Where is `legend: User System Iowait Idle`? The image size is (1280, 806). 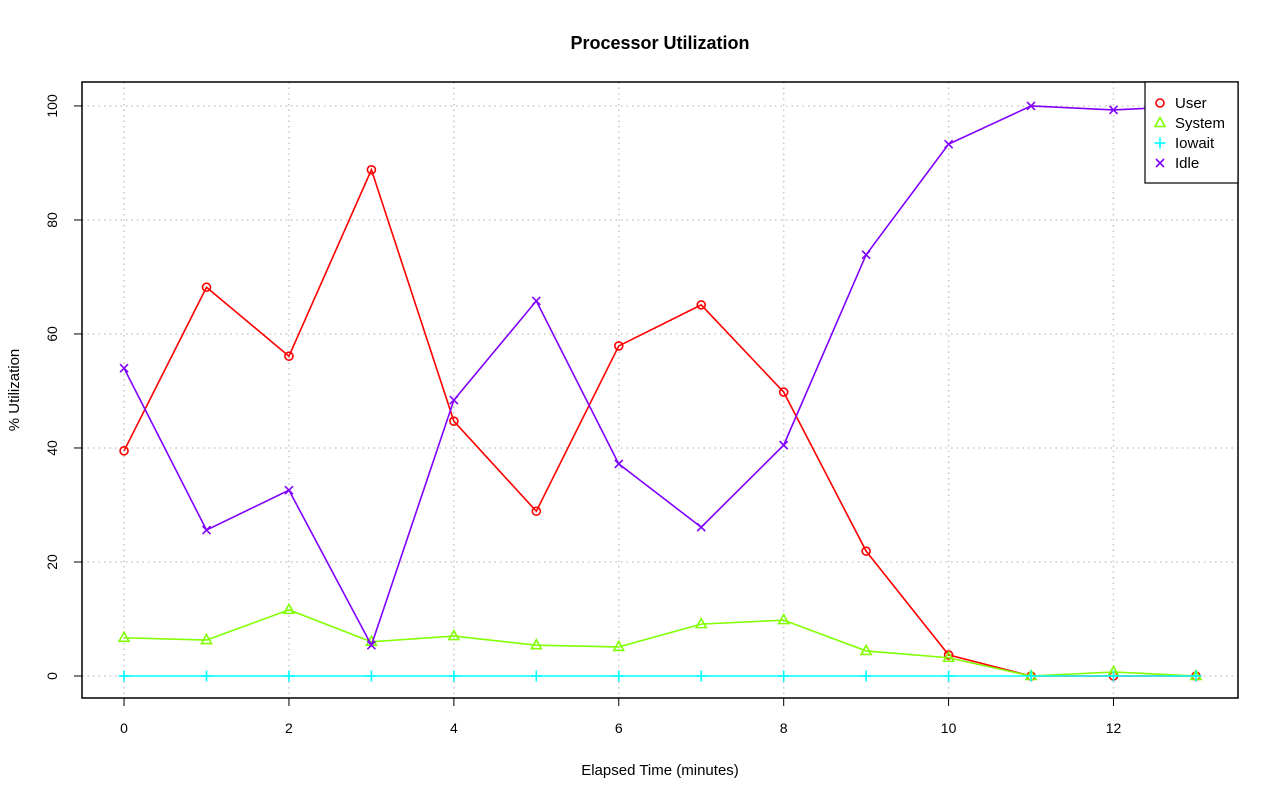 legend: User System Iowait Idle is located at coordinates (1191, 132).